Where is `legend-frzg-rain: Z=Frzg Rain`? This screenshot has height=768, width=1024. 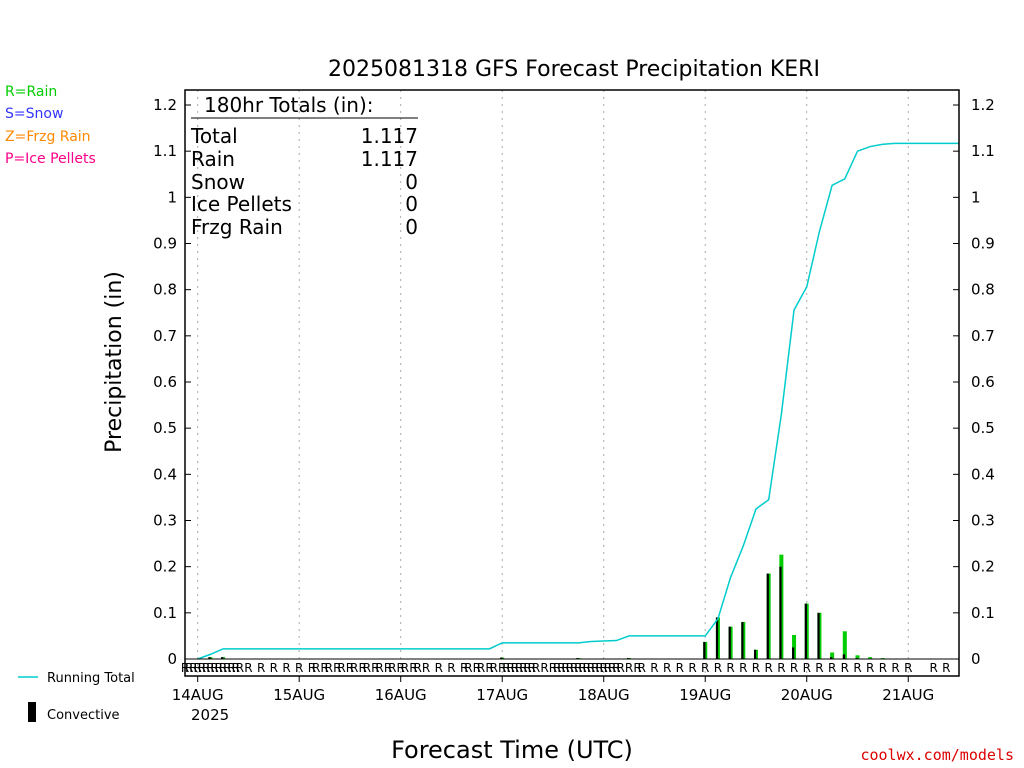
legend-frzg-rain: Z=Frzg Rain is located at coordinates (48, 137).